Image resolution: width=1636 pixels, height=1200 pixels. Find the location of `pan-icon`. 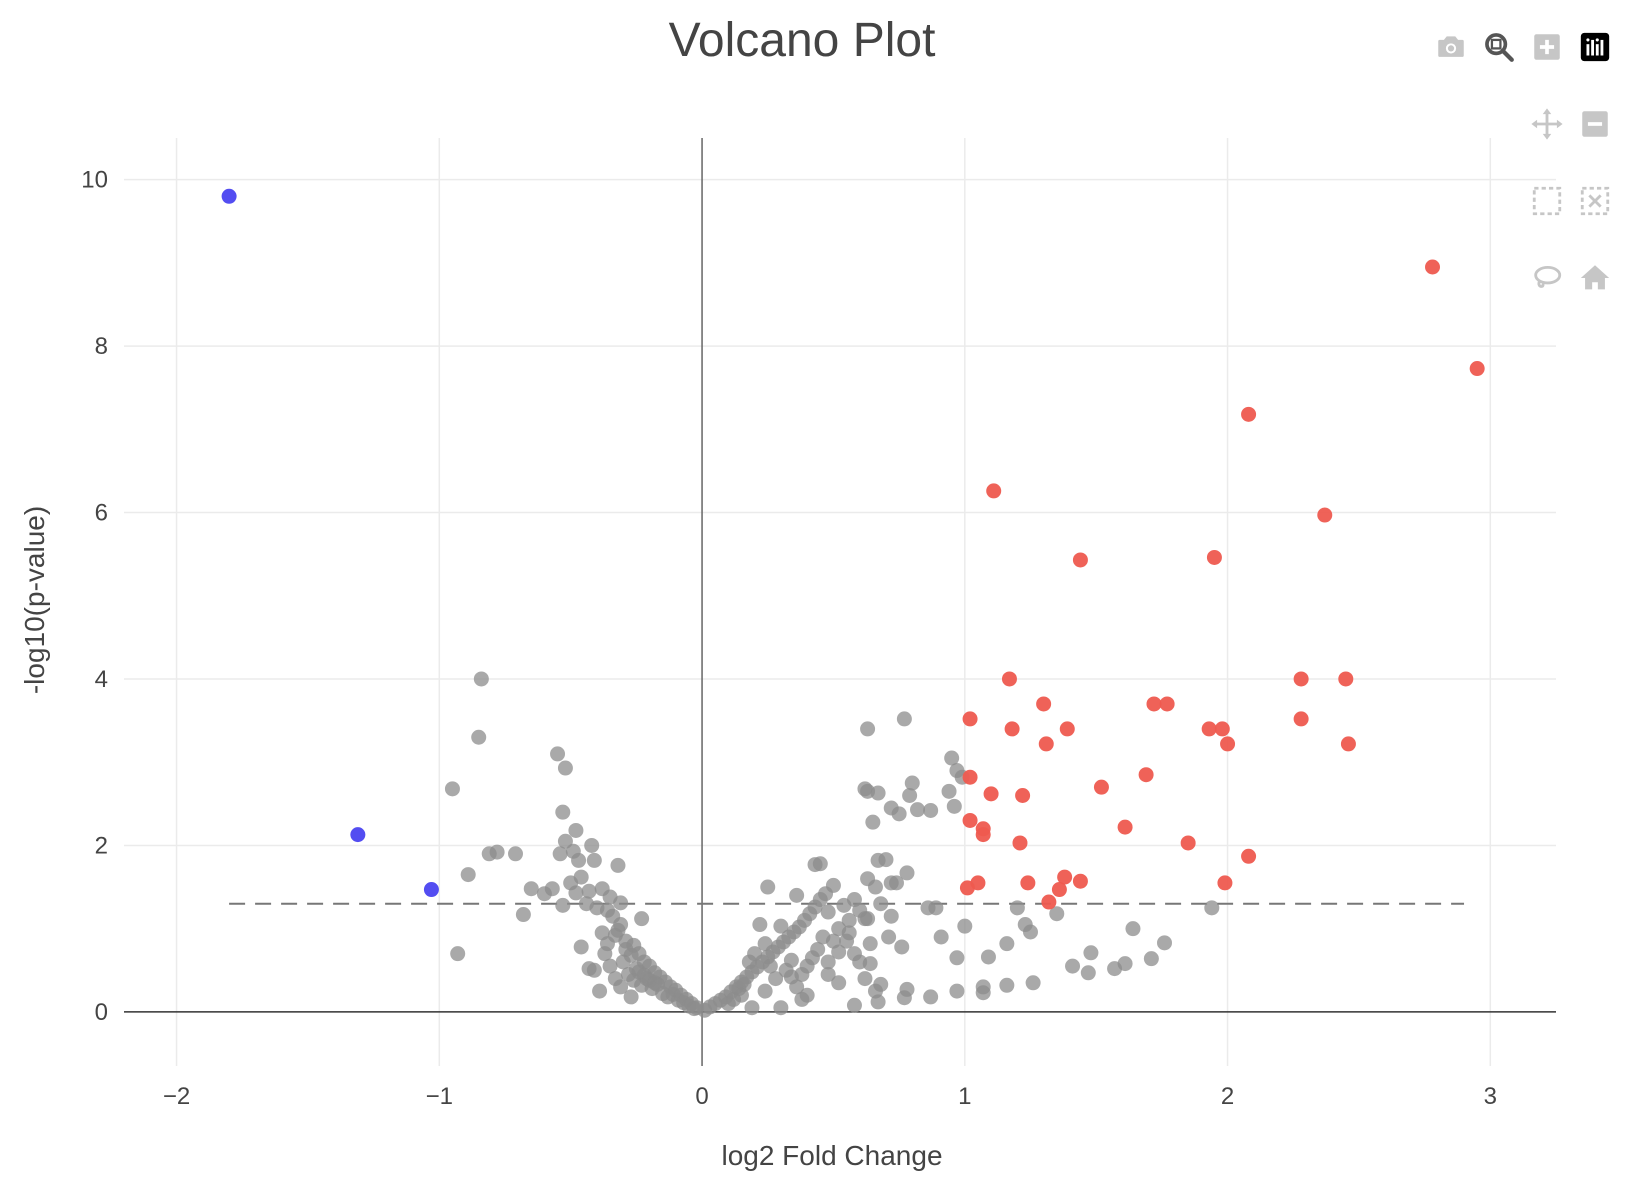

pan-icon is located at coordinates (1547, 124).